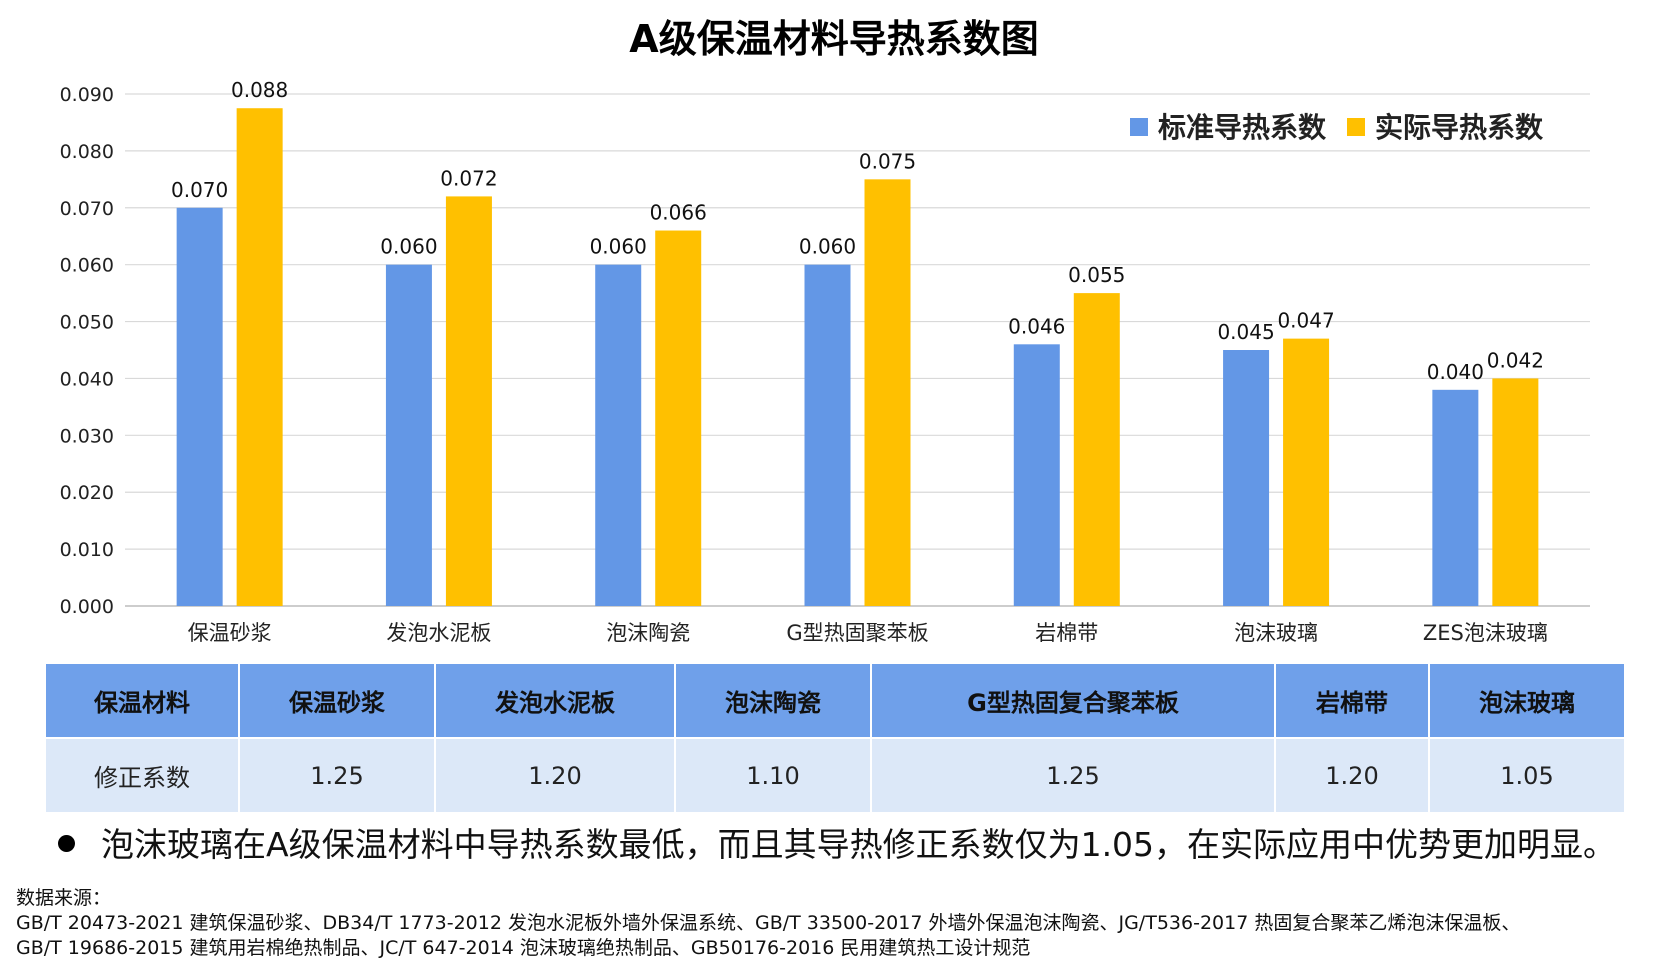  What do you see at coordinates (87, 550) in the screenshot?
I see `y-tick-label: 0.010` at bounding box center [87, 550].